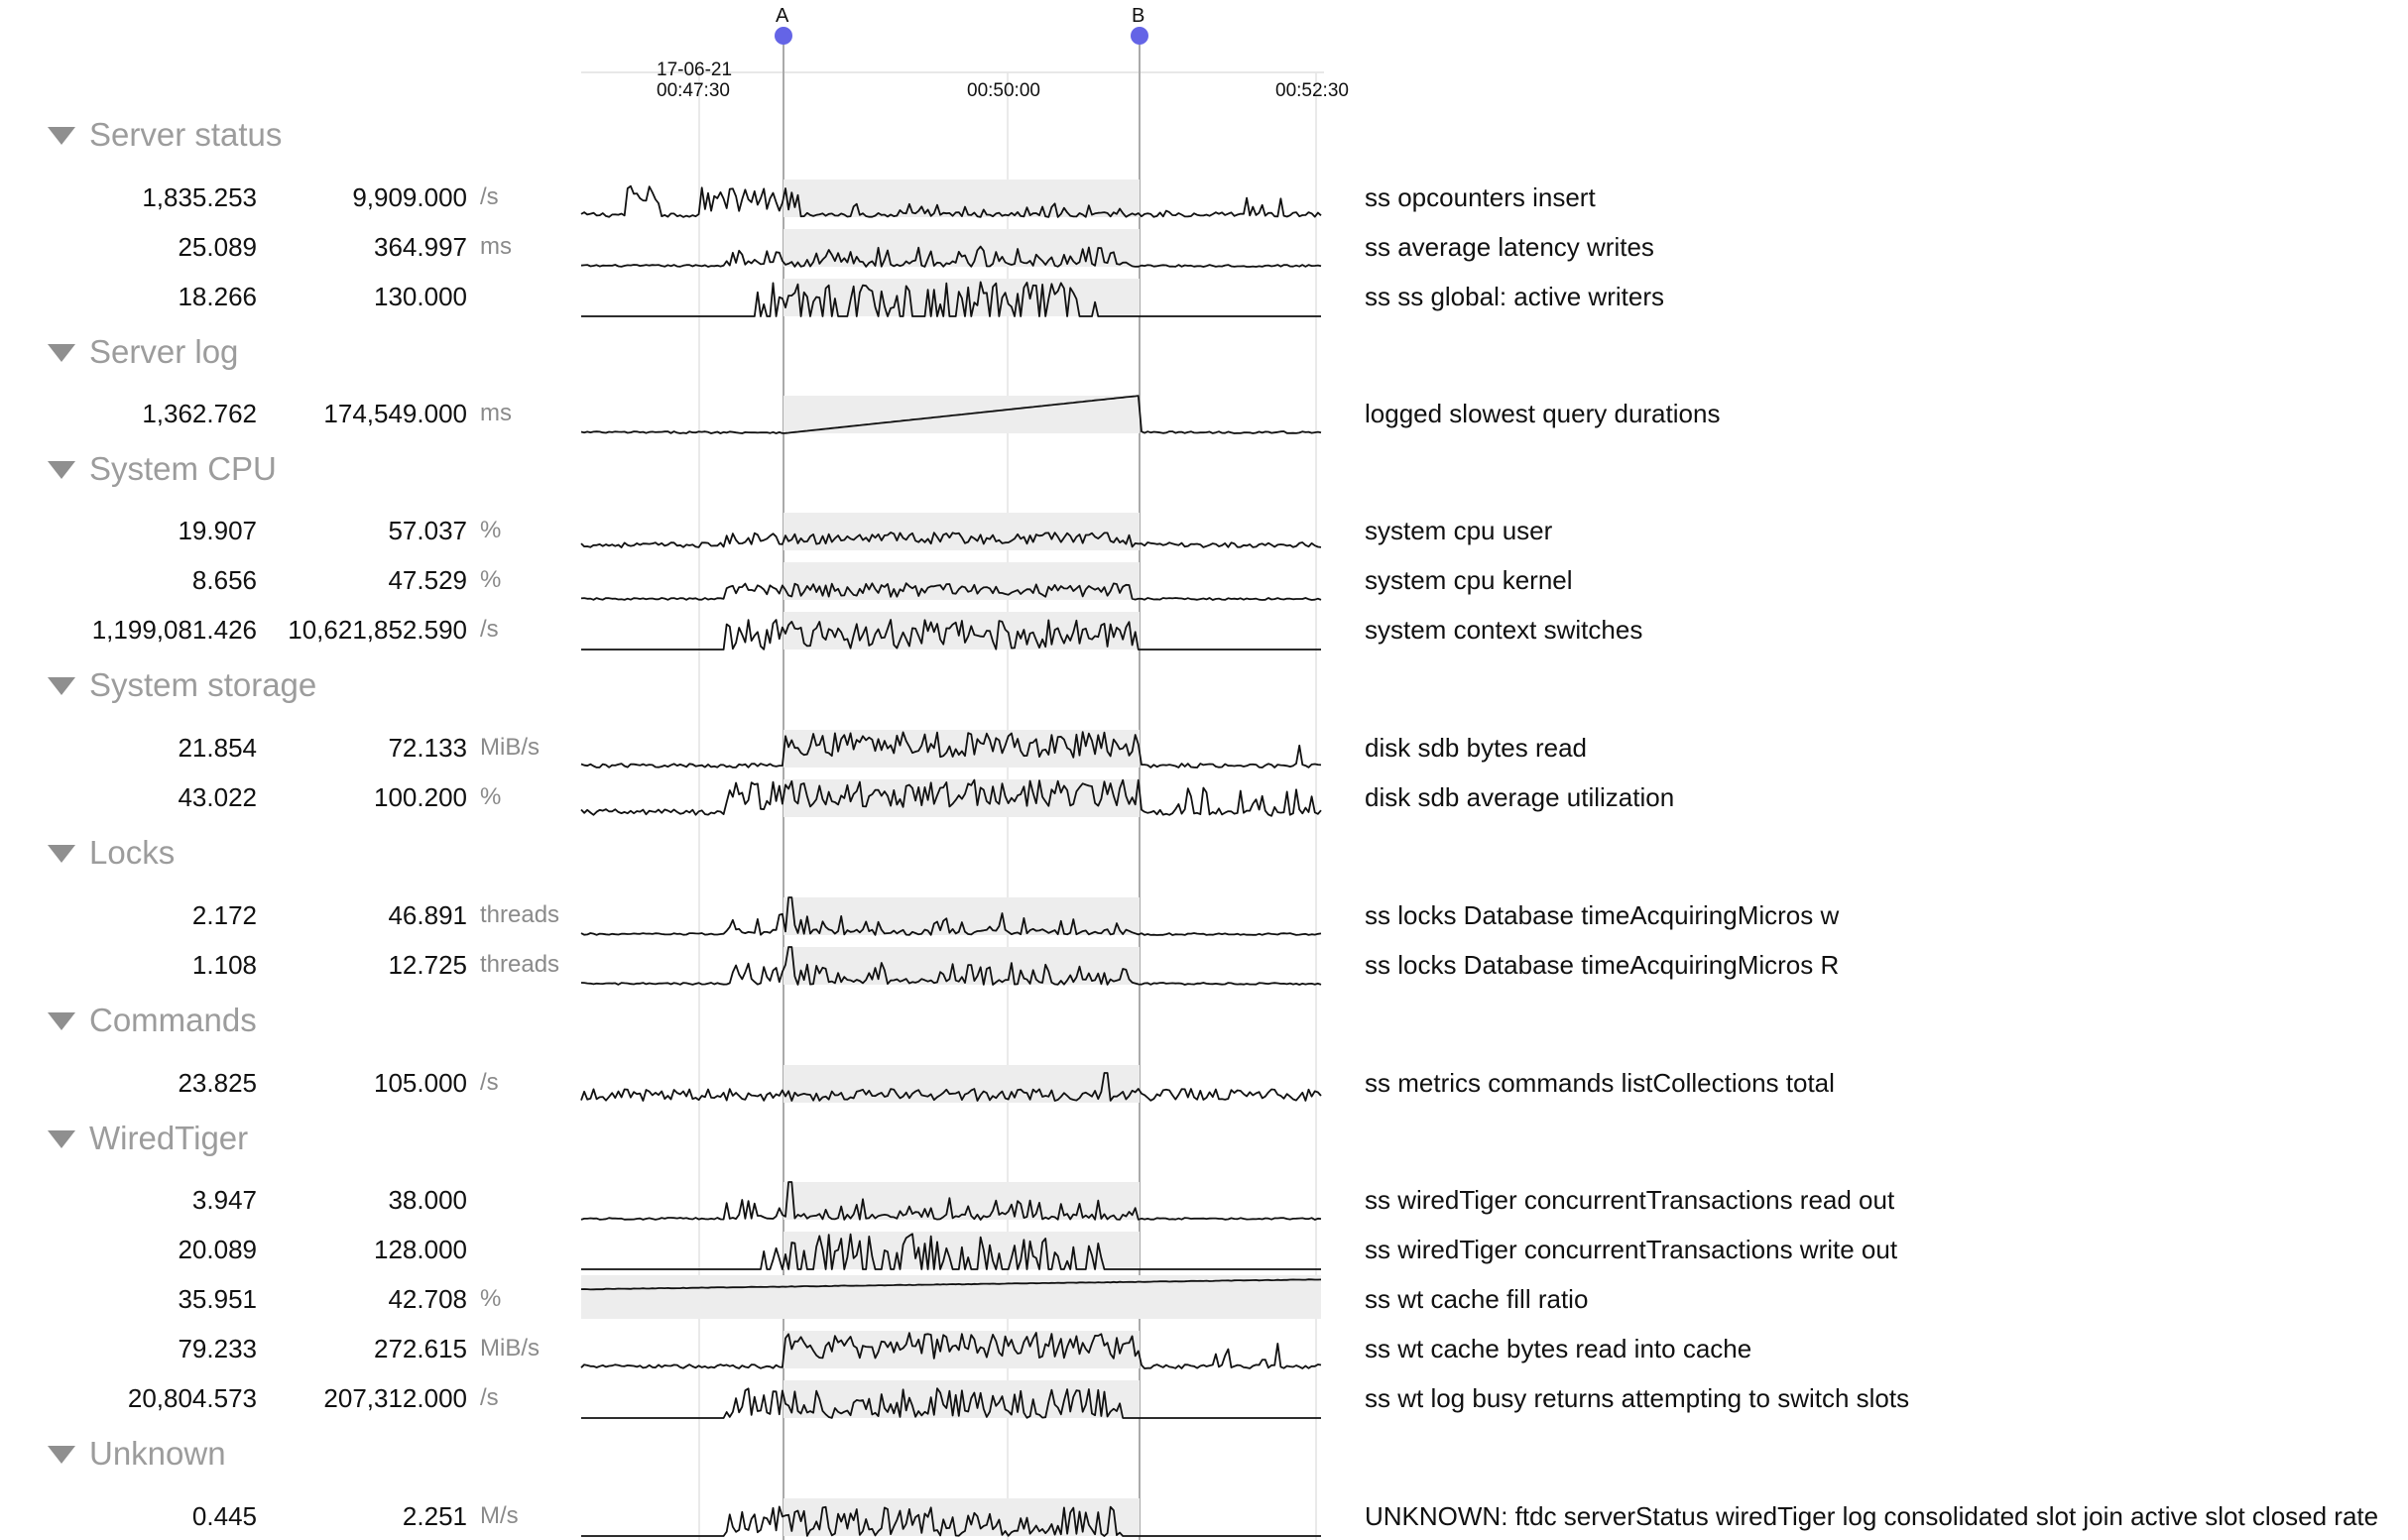  I want to click on group-header-system-cpu: System CPU, so click(162, 469).